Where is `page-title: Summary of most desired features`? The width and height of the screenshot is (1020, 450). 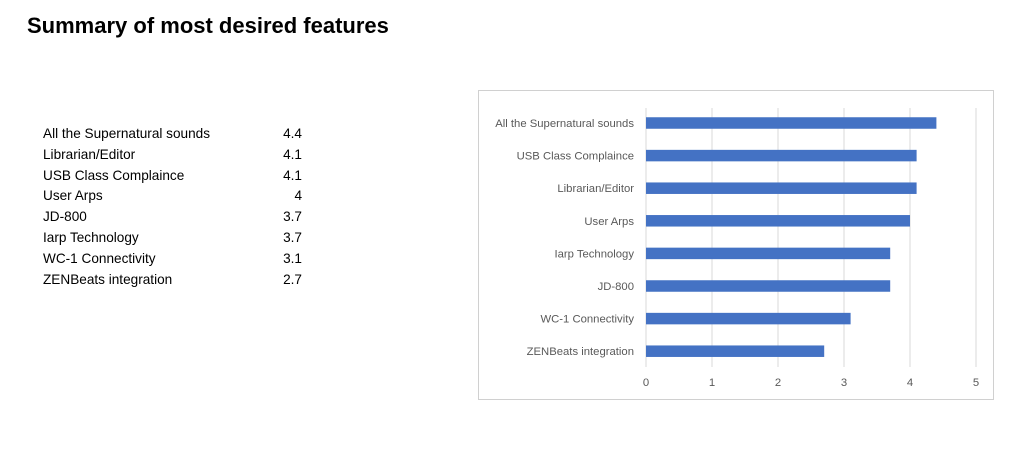 page-title: Summary of most desired features is located at coordinates (208, 25).